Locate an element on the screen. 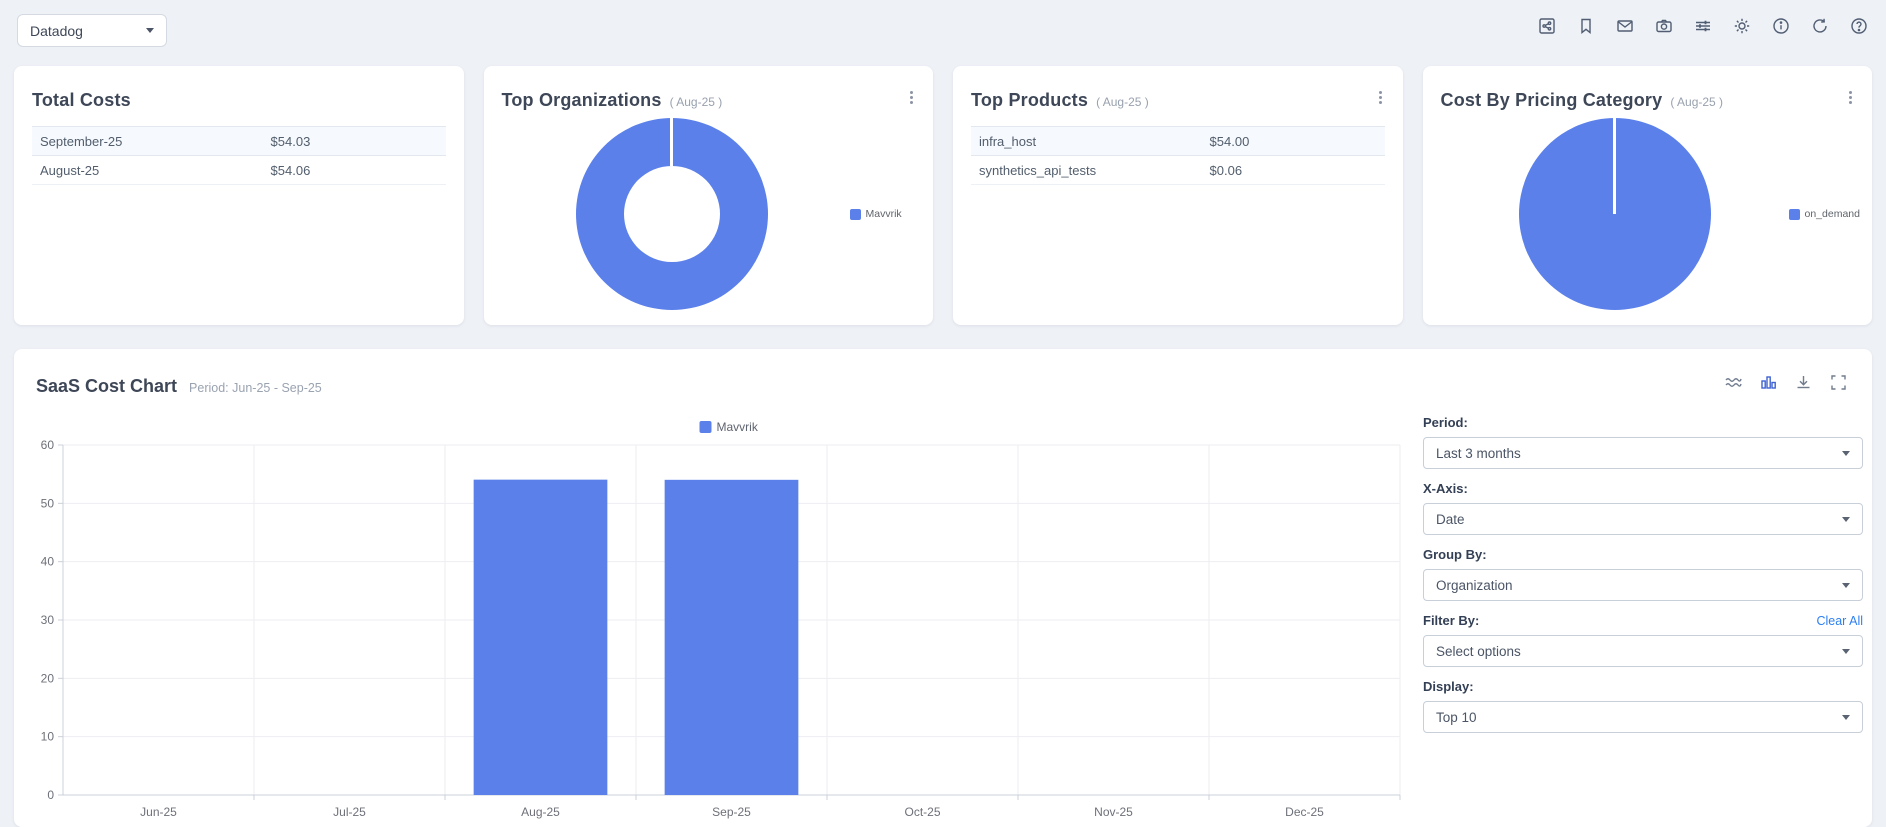  fullscreen-icon is located at coordinates (1838, 382).